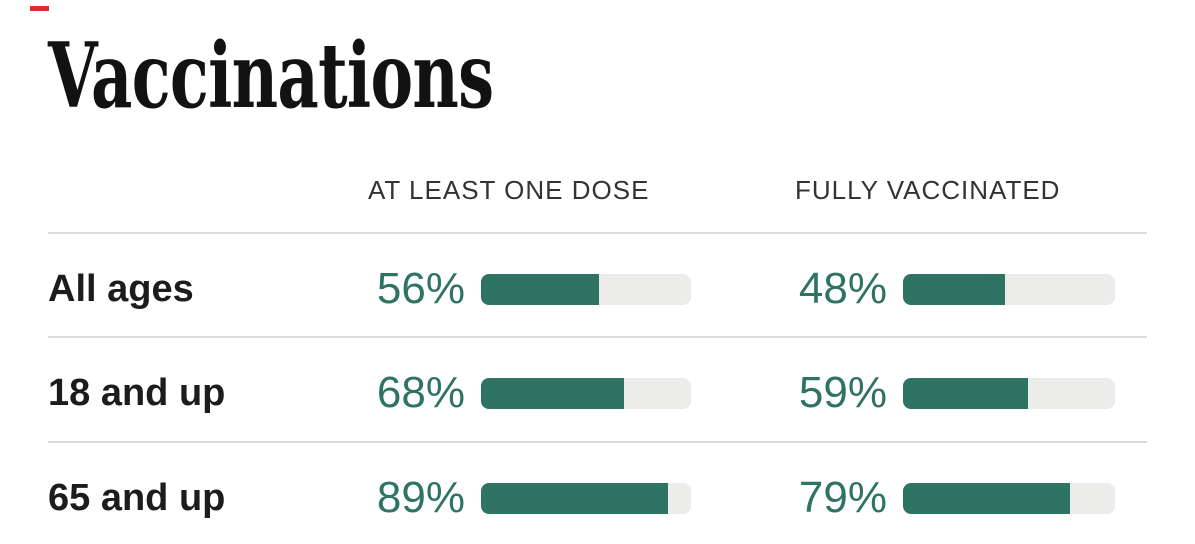 This screenshot has height=544, width=1195. What do you see at coordinates (928, 190) in the screenshot?
I see `column-header-fully-vaccinated: FULLY VACCINATED` at bounding box center [928, 190].